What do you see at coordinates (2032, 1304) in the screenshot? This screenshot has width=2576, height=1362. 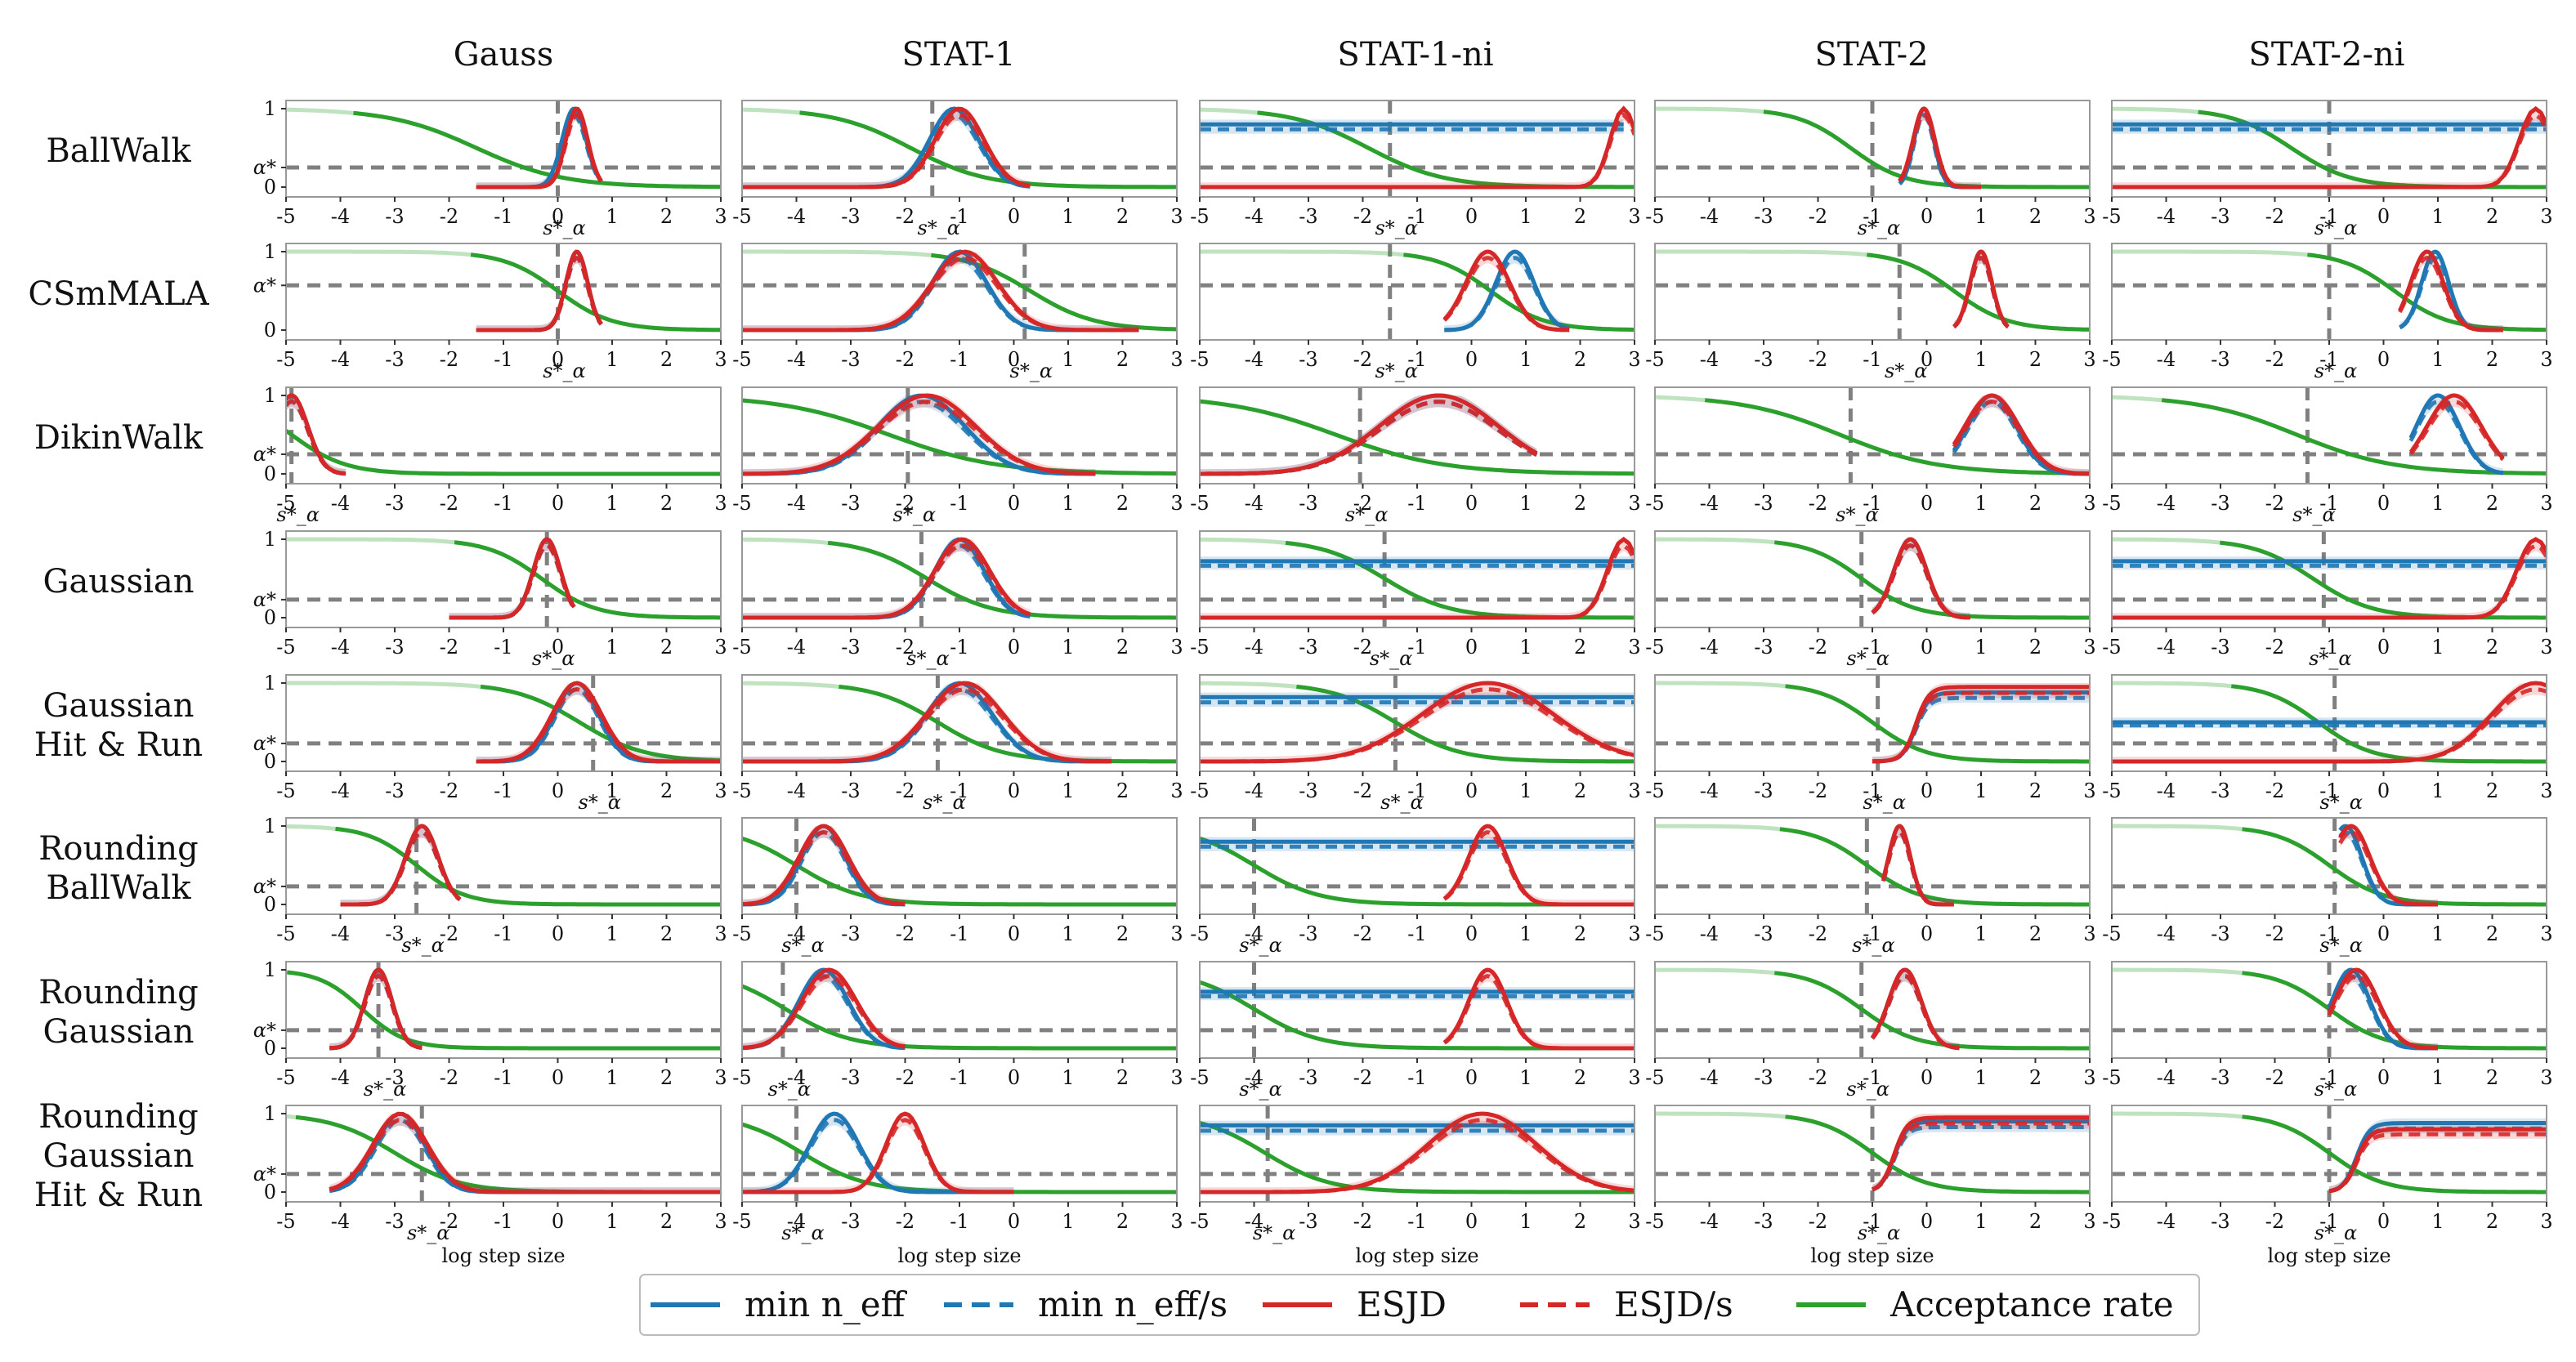 I see `legend-label: Acceptance rate` at bounding box center [2032, 1304].